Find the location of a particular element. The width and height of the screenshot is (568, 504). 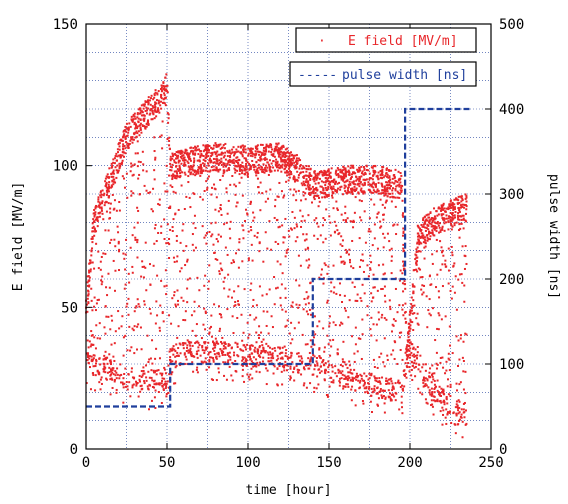

y-tick-label: 50 is located at coordinates (69, 308).